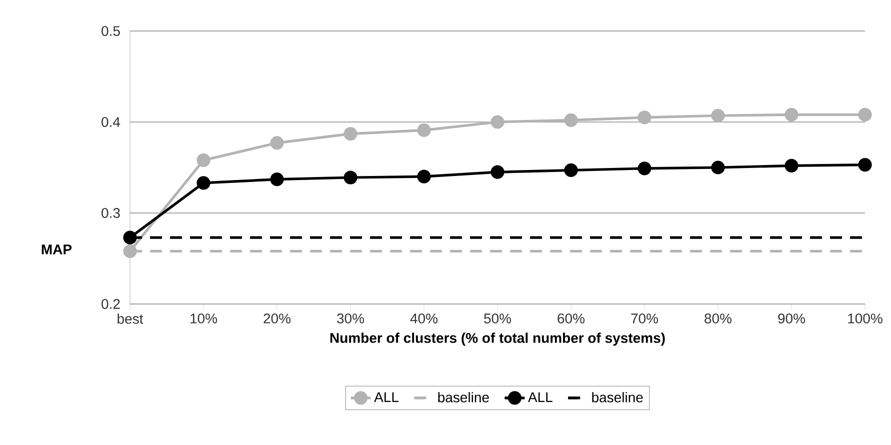 This screenshot has height=445, width=891. I want to click on x-tick-label: 20%, so click(277, 319).